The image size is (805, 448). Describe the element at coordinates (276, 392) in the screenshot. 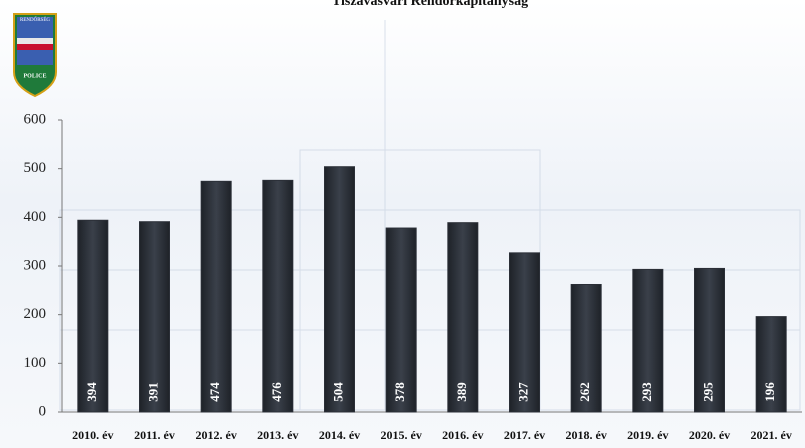

I see `value-label: 476` at that location.